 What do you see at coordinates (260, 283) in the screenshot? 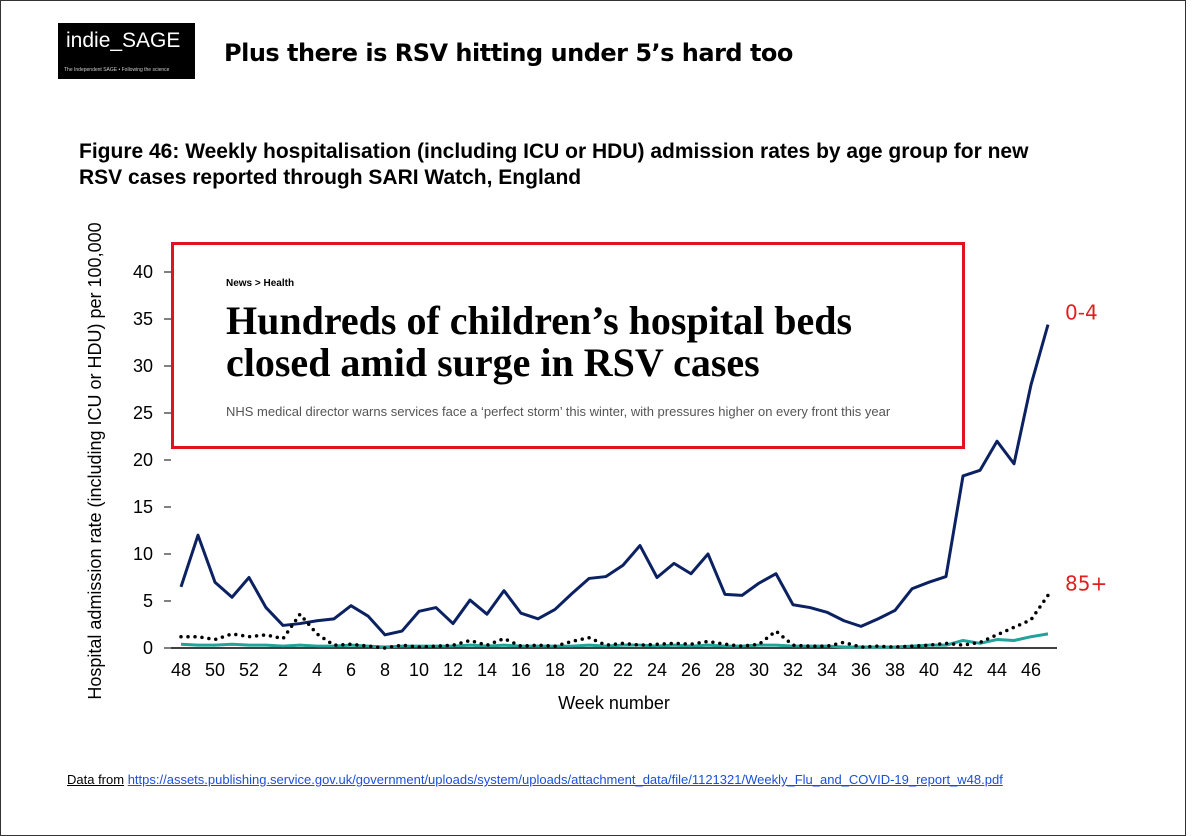
I see `breadcrumb: News > Health` at bounding box center [260, 283].